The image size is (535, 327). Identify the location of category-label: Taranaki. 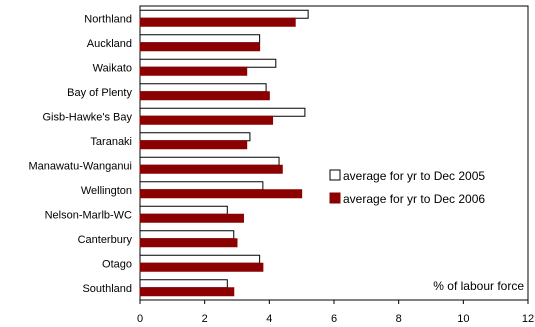
(111, 142).